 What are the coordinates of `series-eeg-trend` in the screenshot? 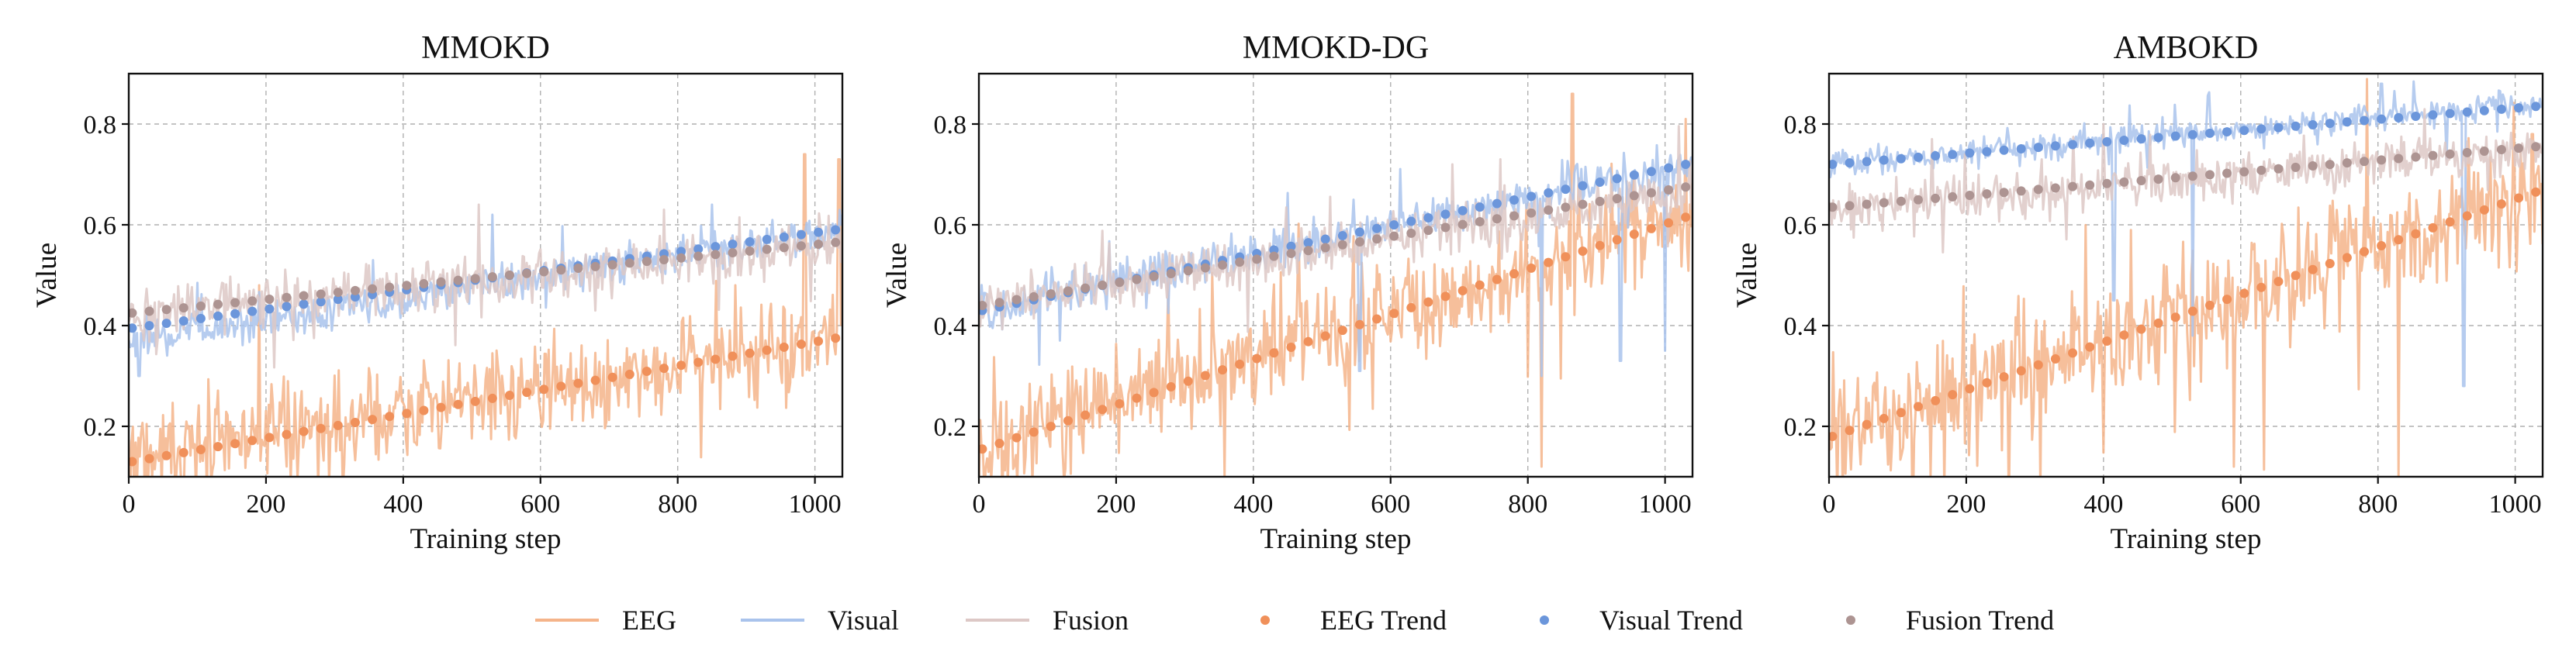 It's located at (2185, 314).